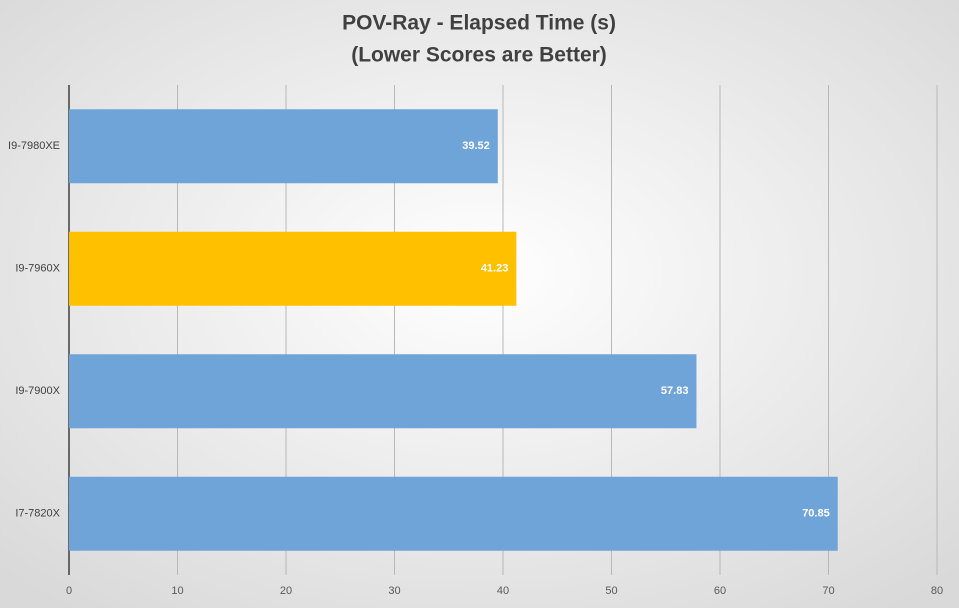 This screenshot has height=608, width=959. What do you see at coordinates (479, 23) in the screenshot?
I see `chart-title: POV-Ray - Elapsed Time (s)` at bounding box center [479, 23].